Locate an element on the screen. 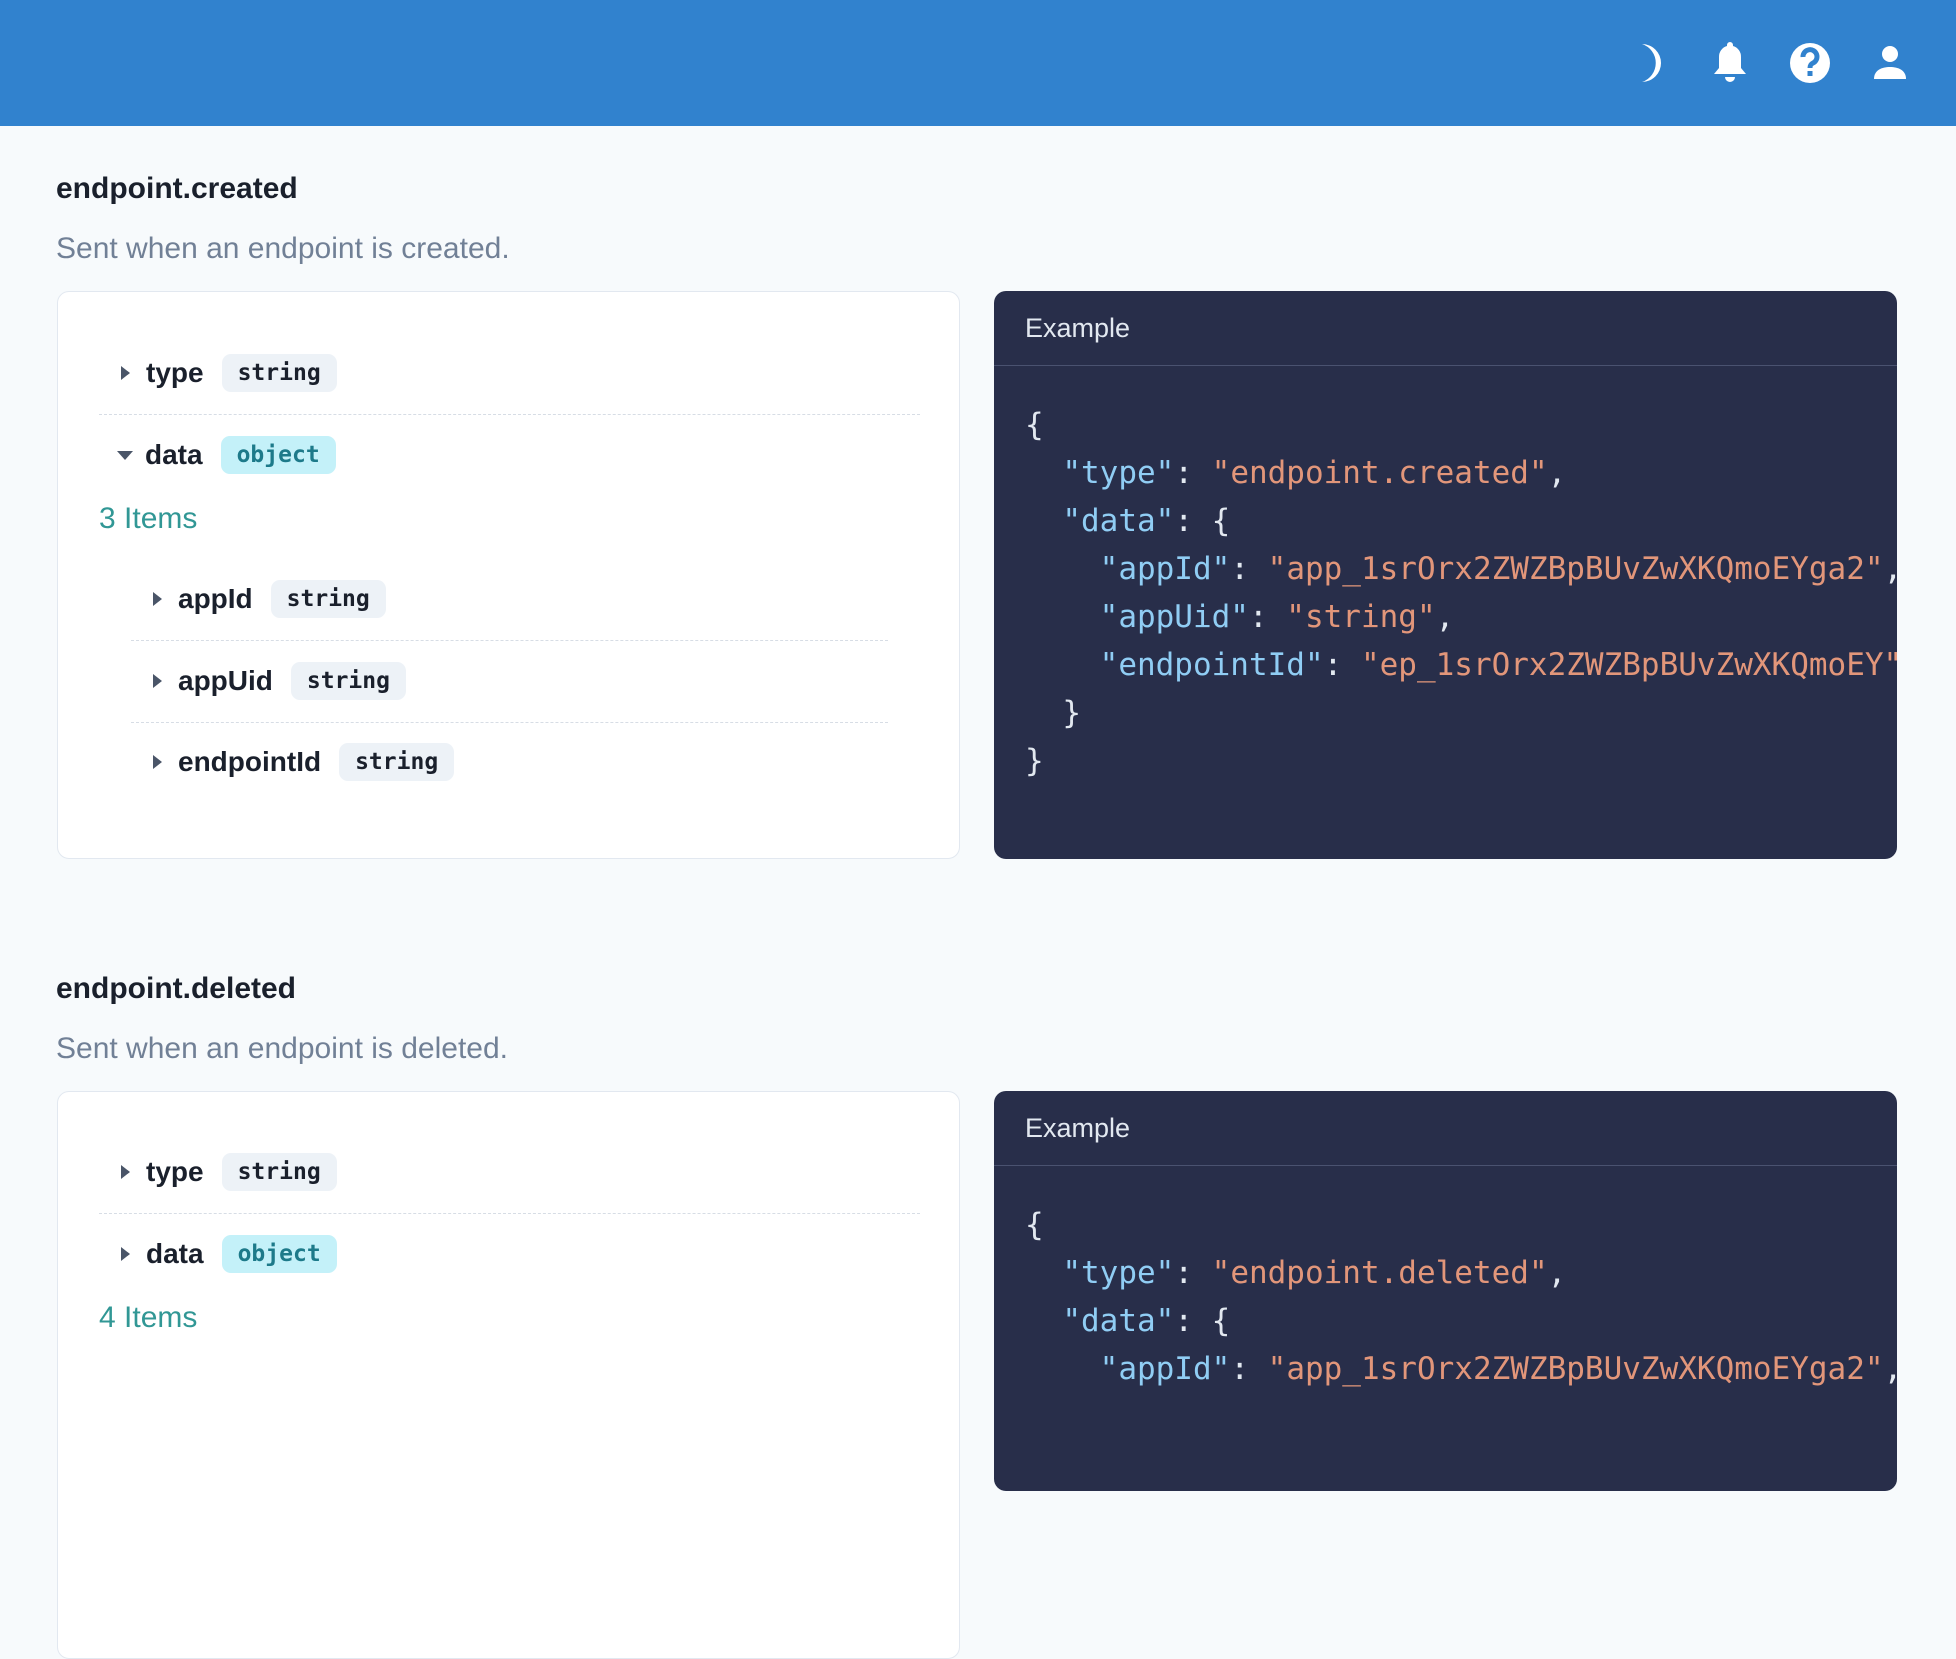  top-bar is located at coordinates (978, 63).